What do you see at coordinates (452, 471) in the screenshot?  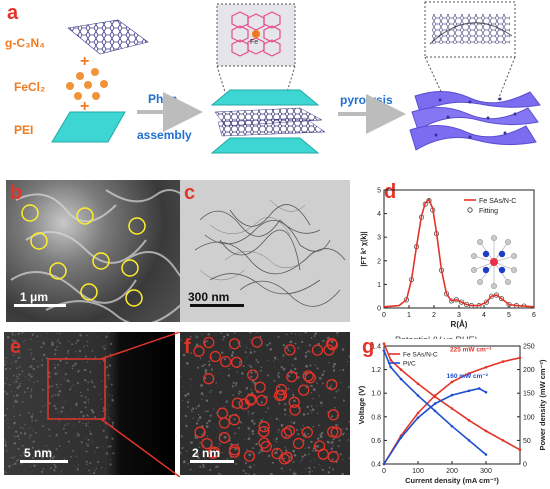 I see `x-tick-label: 200` at bounding box center [452, 471].